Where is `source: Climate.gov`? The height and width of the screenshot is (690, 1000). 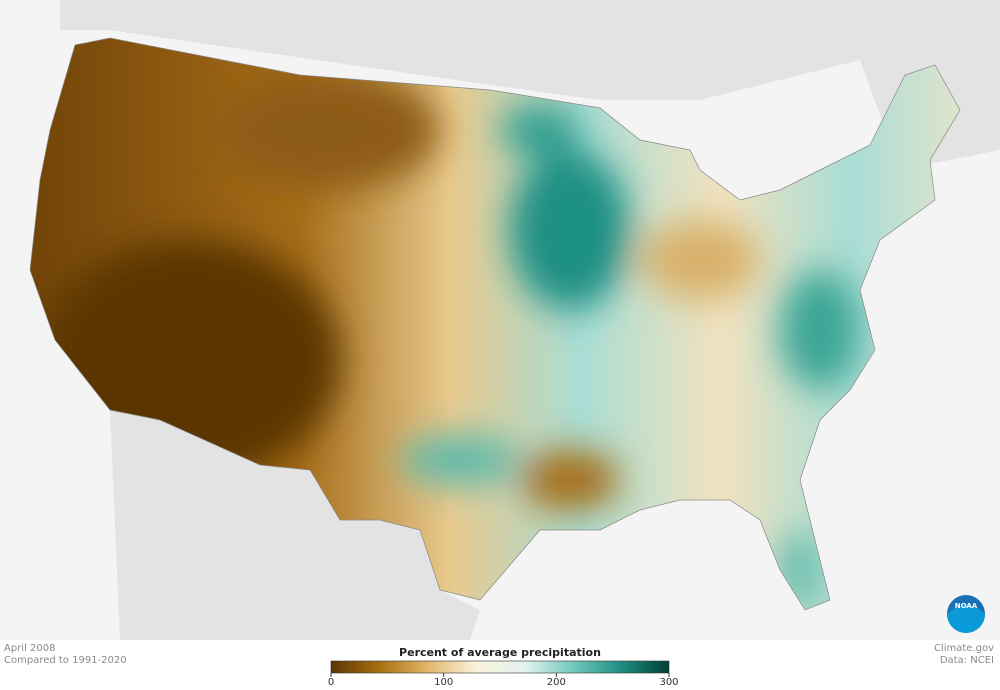
source: Climate.gov is located at coordinates (964, 648).